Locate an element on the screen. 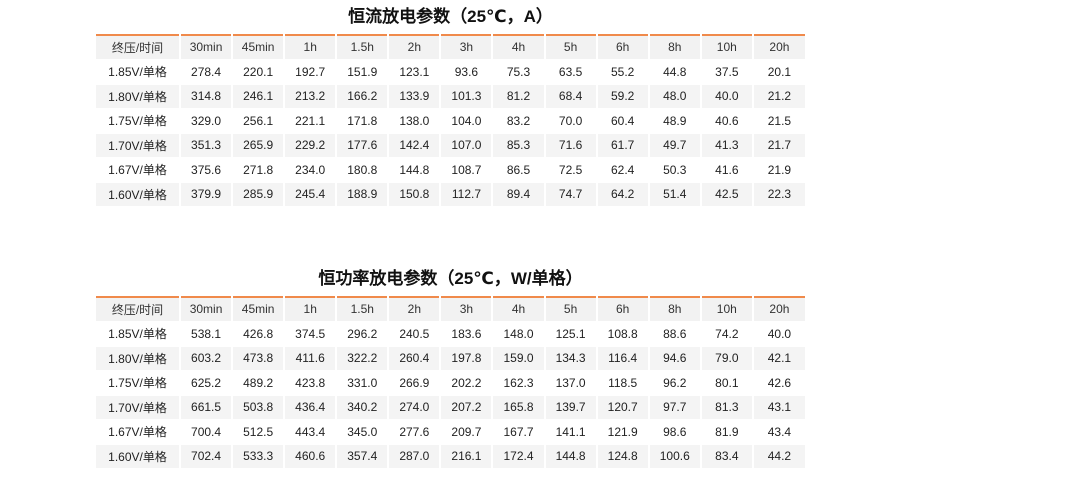 Image resolution: width=1083 pixels, height=495 pixels. table-cell: 142.4 is located at coordinates (414, 146).